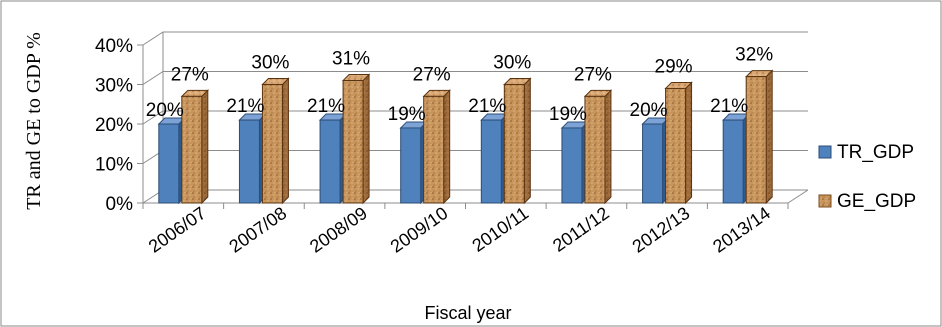 The height and width of the screenshot is (327, 942). What do you see at coordinates (120, 204) in the screenshot?
I see `y-tick-label: 0%` at bounding box center [120, 204].